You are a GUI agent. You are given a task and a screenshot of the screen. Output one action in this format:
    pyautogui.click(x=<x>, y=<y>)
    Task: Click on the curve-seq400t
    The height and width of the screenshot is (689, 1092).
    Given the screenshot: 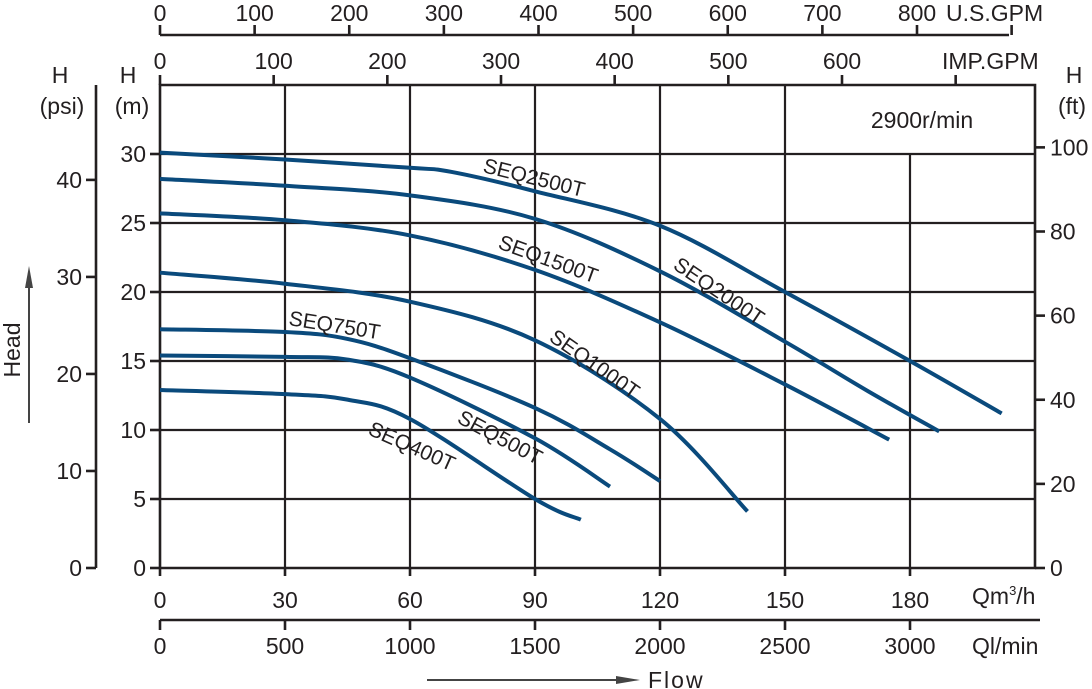 What is the action you would take?
    pyautogui.click(x=370, y=454)
    